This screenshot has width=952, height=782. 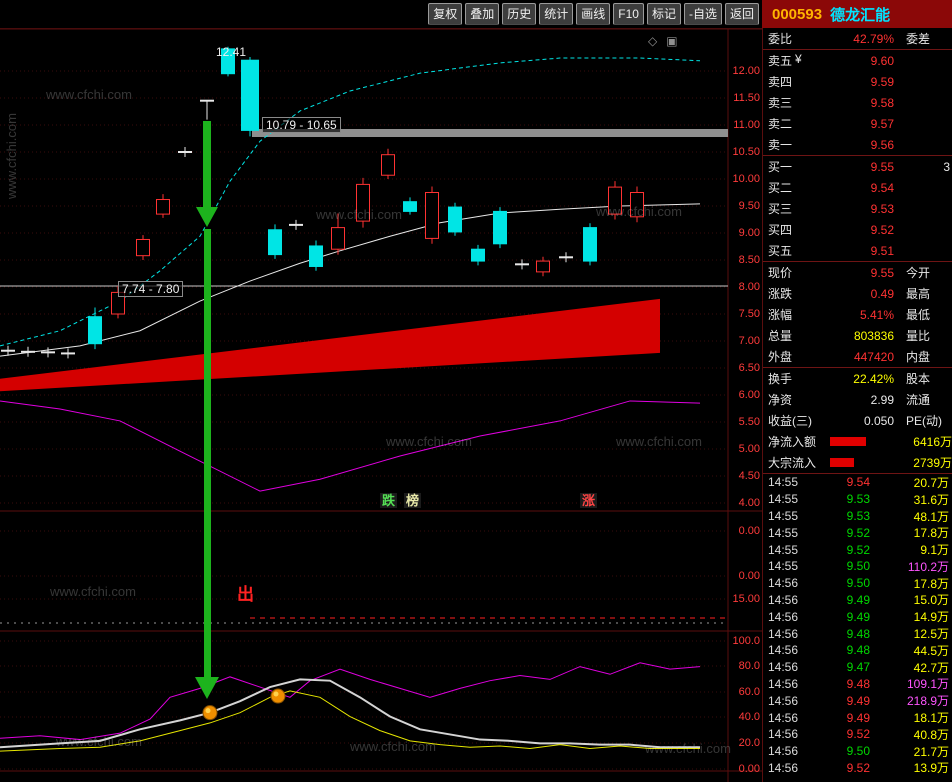 What do you see at coordinates (672, 41) in the screenshot?
I see `window-icon: ▣` at bounding box center [672, 41].